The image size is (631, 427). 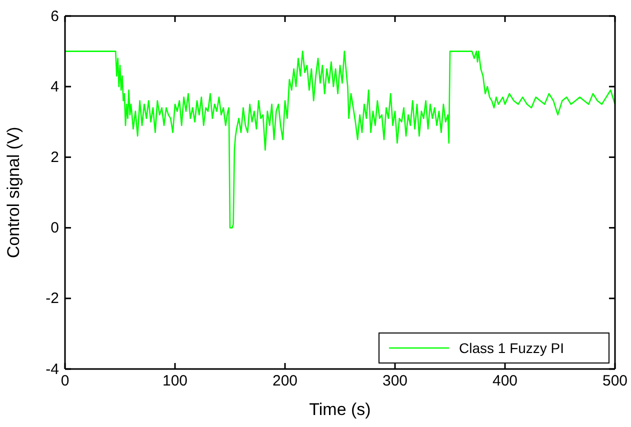 What do you see at coordinates (54, 157) in the screenshot?
I see `y-tick-label: 2` at bounding box center [54, 157].